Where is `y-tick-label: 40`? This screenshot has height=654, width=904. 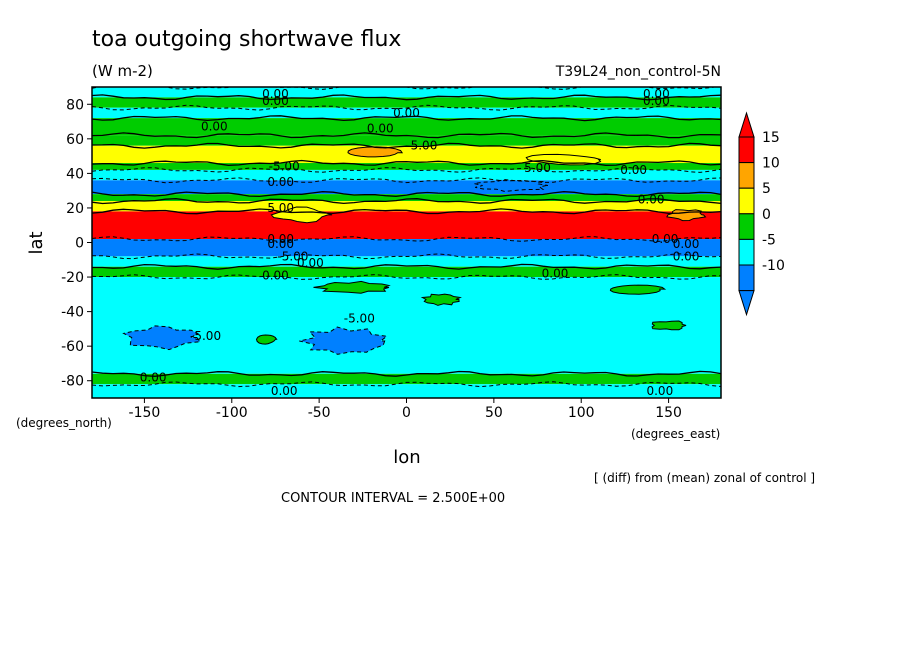 y-tick-label: 40 is located at coordinates (75, 174).